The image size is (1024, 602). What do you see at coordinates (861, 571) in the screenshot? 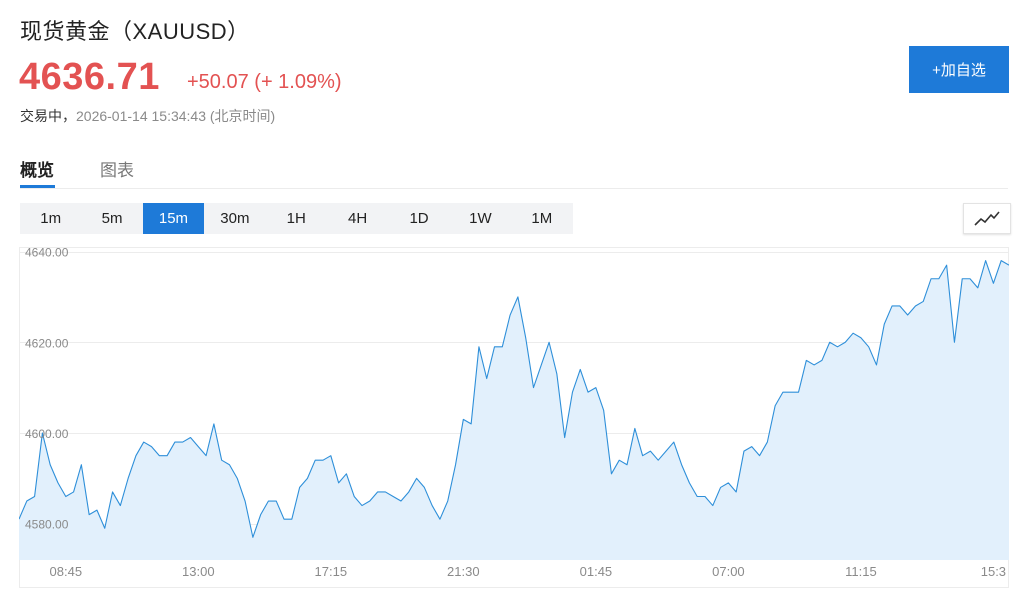
I see `x-tick-label: 11:15` at bounding box center [861, 571].